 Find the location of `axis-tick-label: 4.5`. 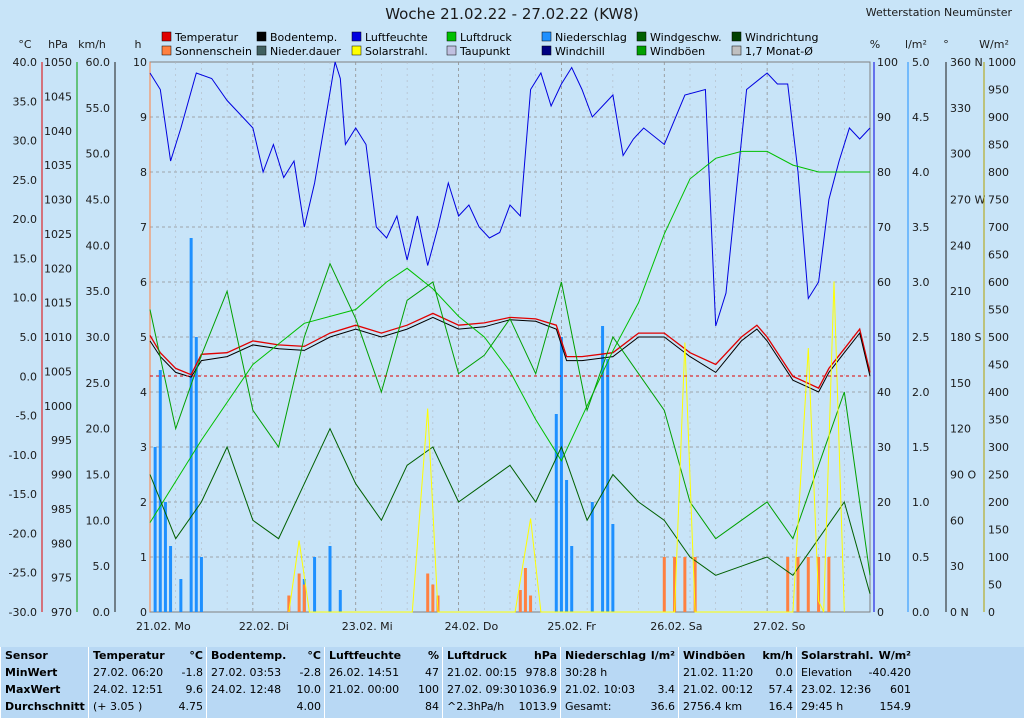

axis-tick-label: 4.5 is located at coordinates (921, 117).